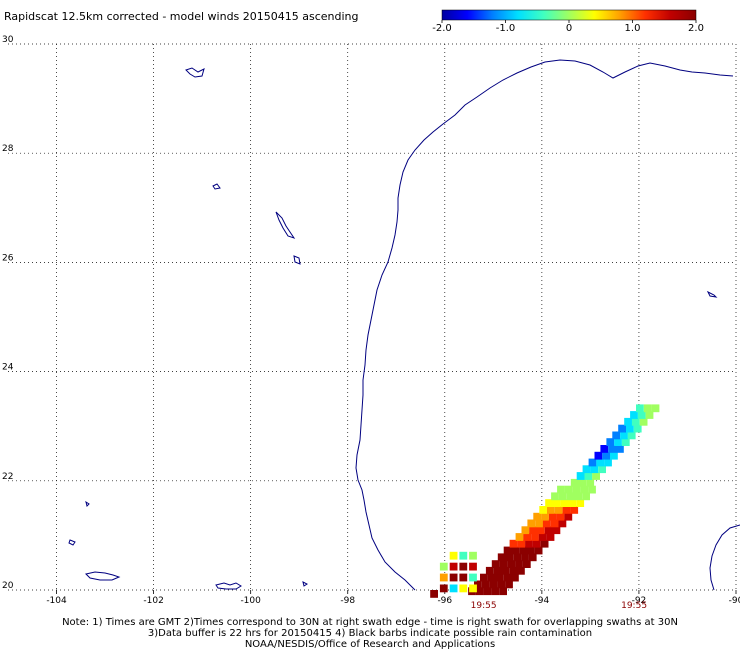  I want to click on swath-time-labels: 19:55 19:55, so click(559, 606).